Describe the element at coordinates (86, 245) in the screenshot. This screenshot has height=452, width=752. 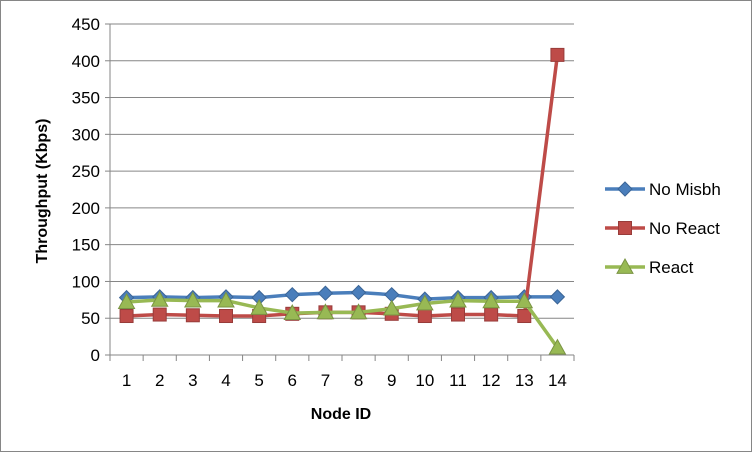
I see `y-tick-label: 150` at that location.